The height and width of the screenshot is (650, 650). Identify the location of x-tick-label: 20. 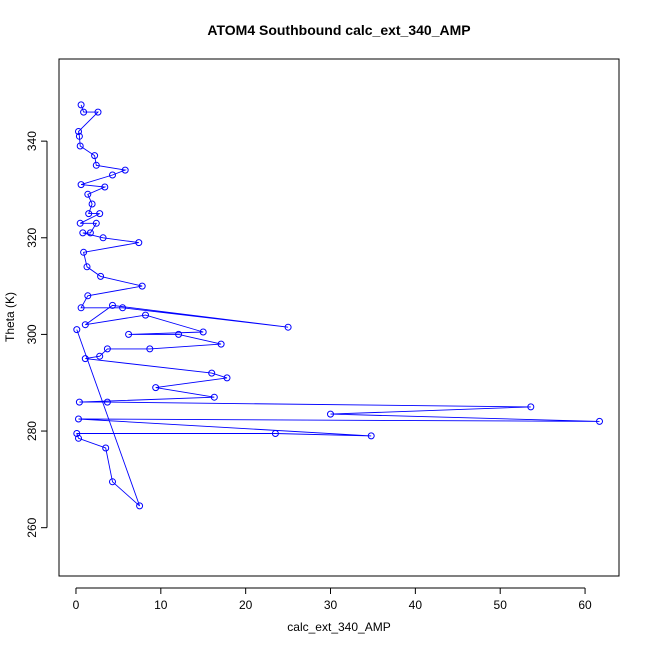
(246, 605).